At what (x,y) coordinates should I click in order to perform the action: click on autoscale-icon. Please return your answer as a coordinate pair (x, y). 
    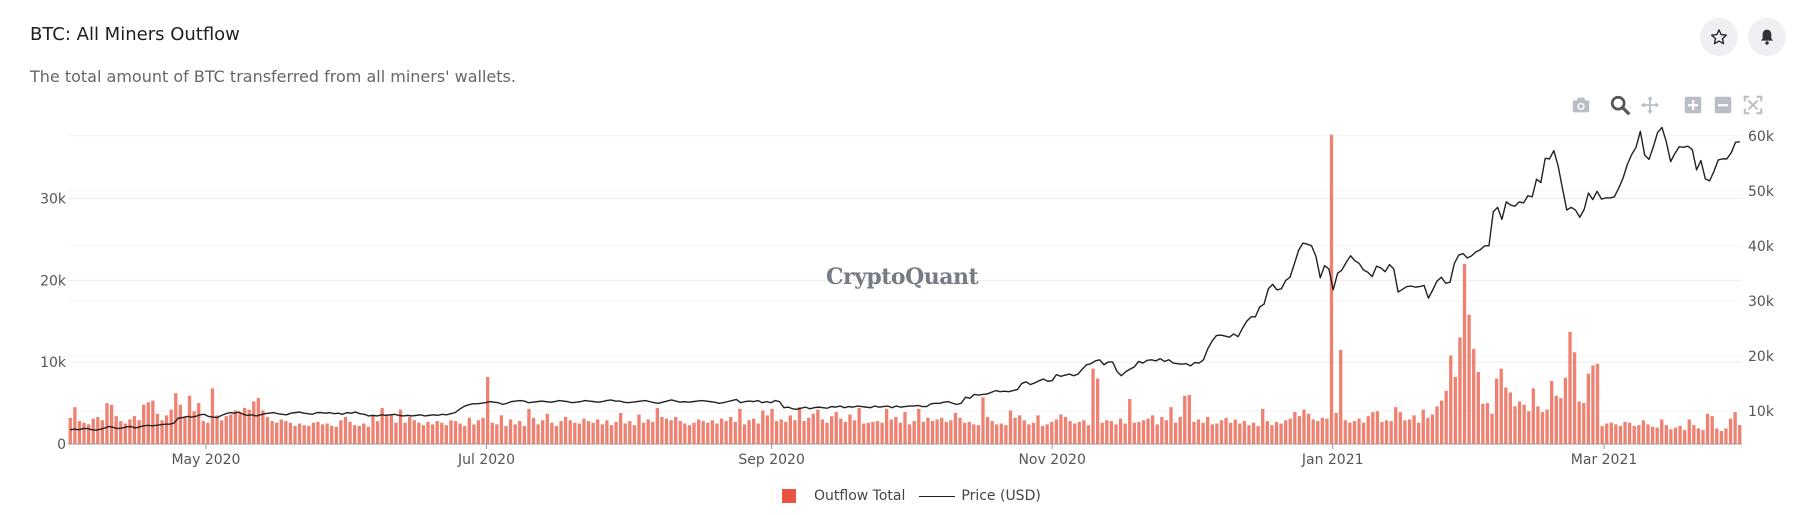
    Looking at the image, I should click on (1753, 105).